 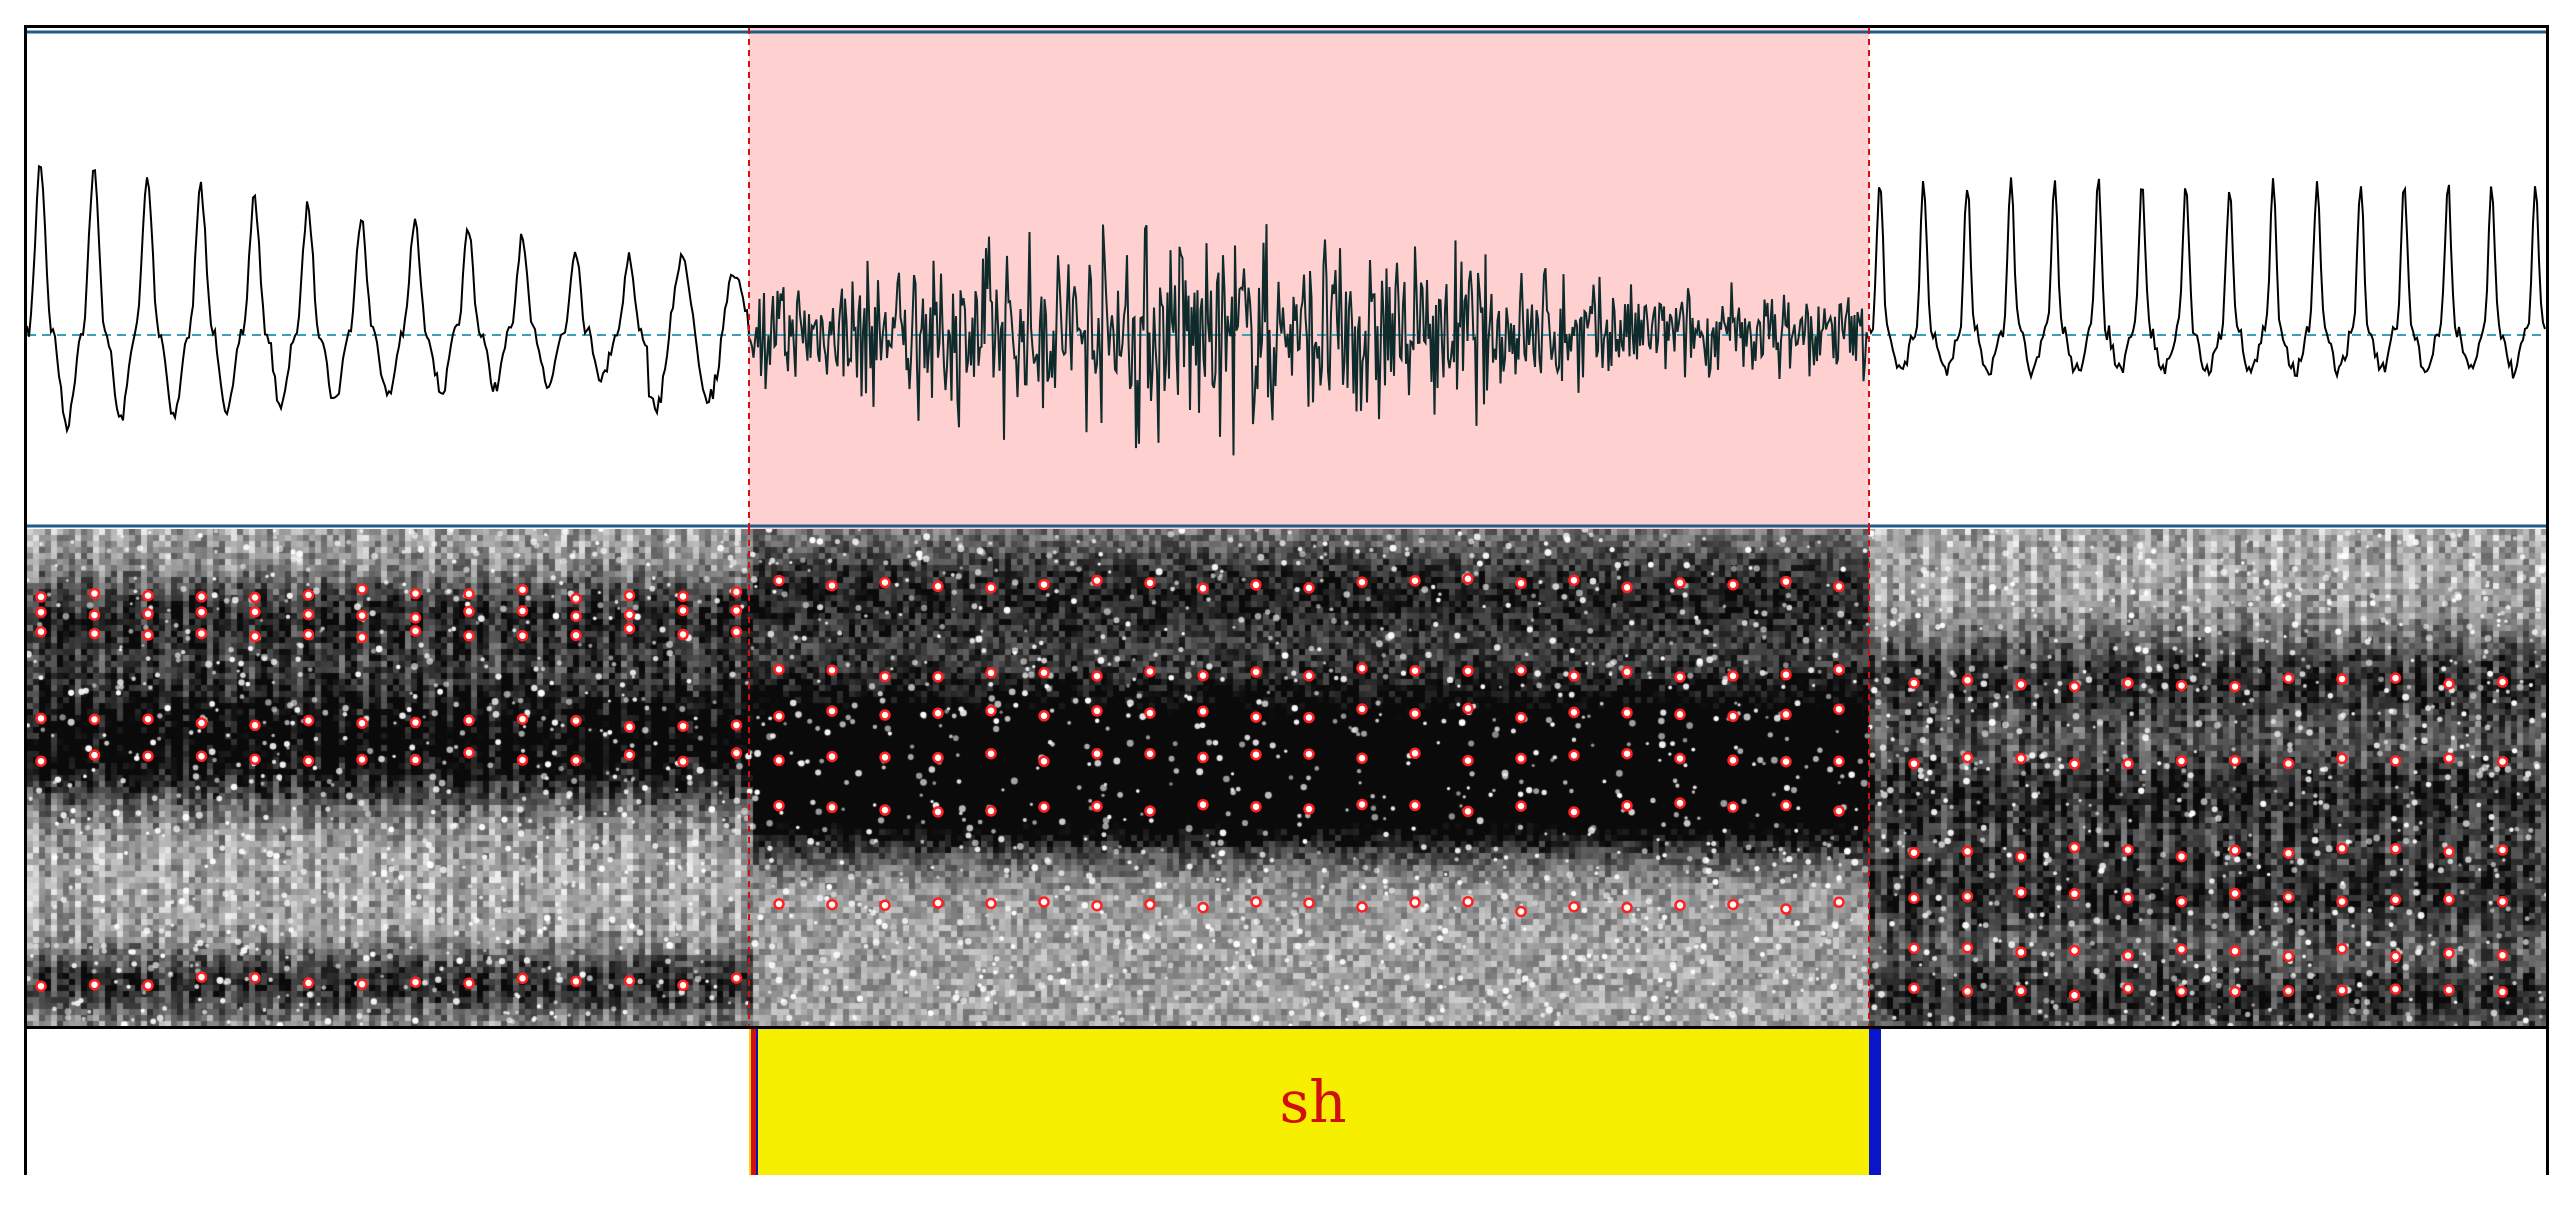 What do you see at coordinates (2207, 279) in the screenshot?
I see `waveform-after` at bounding box center [2207, 279].